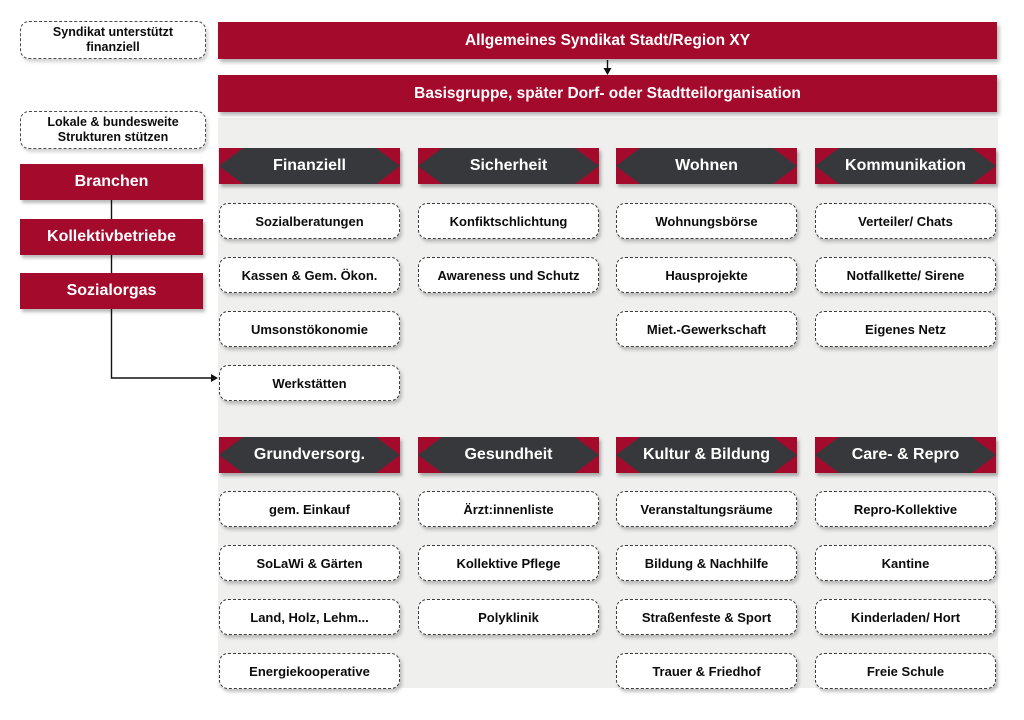  What do you see at coordinates (905, 617) in the screenshot?
I see `item-kinderladen-hort: Kinderladen/ Hort` at bounding box center [905, 617].